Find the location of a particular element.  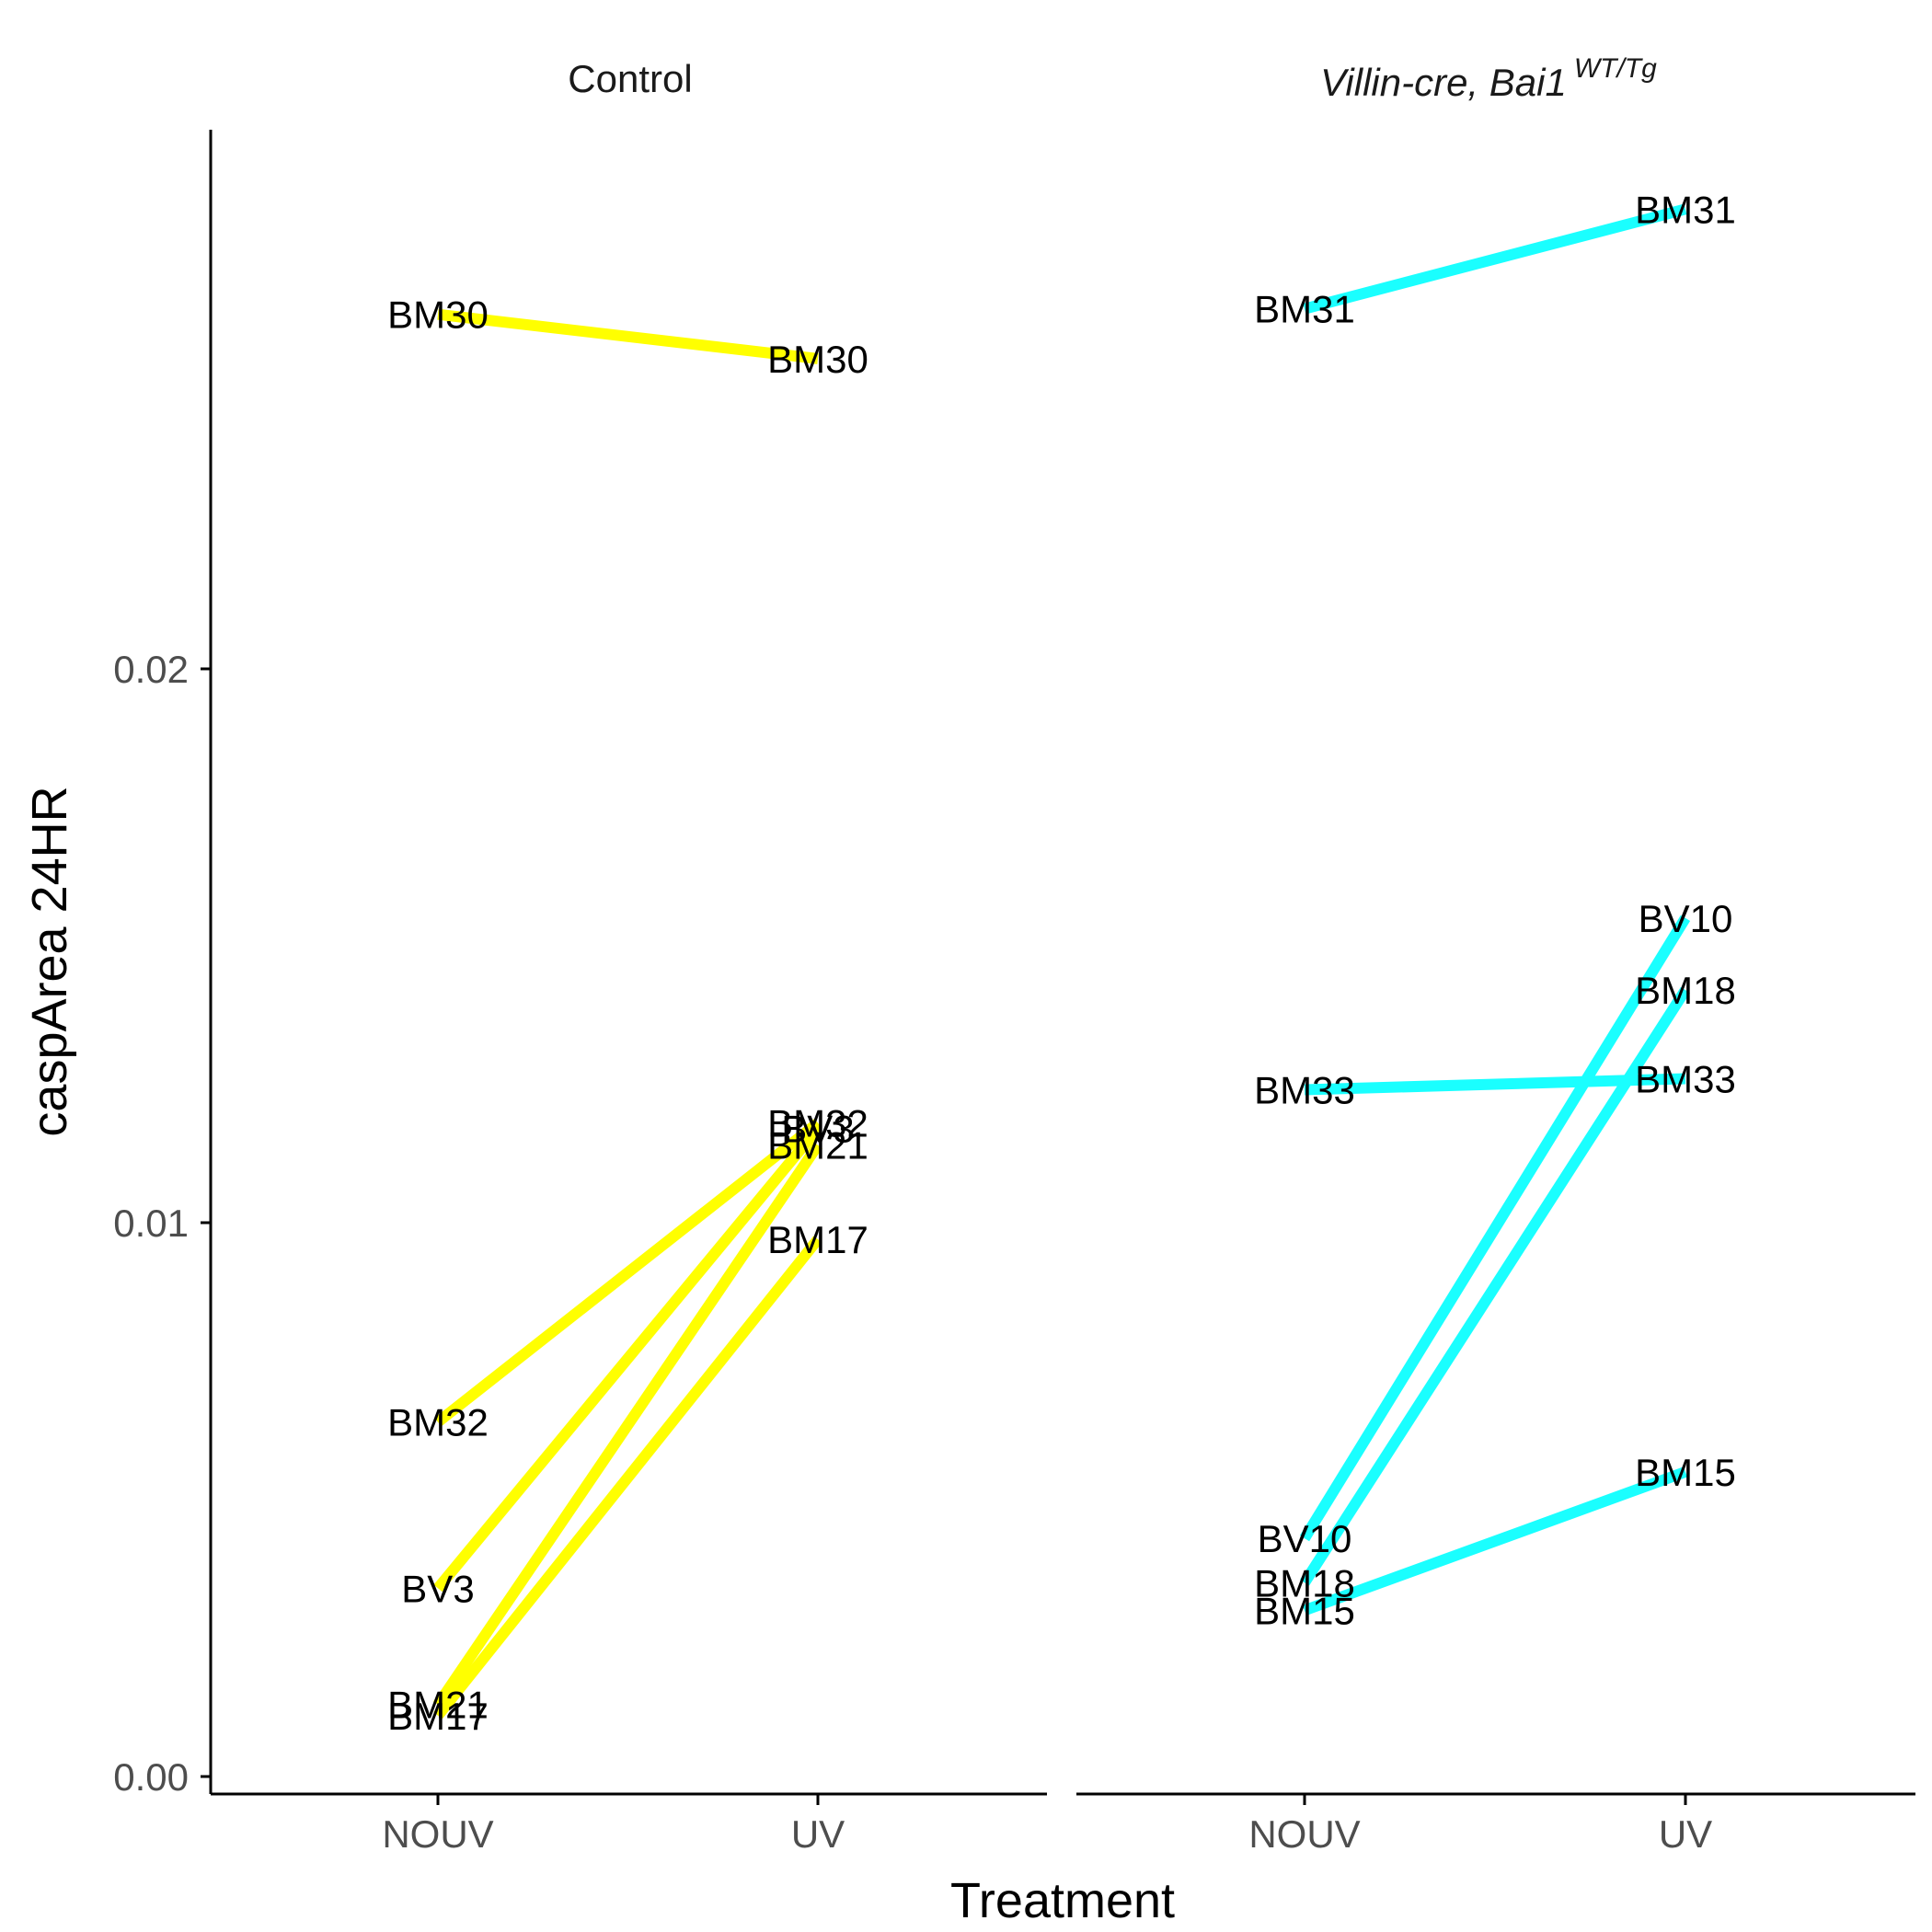

y-tick-label: 0.02 is located at coordinates (151, 669).